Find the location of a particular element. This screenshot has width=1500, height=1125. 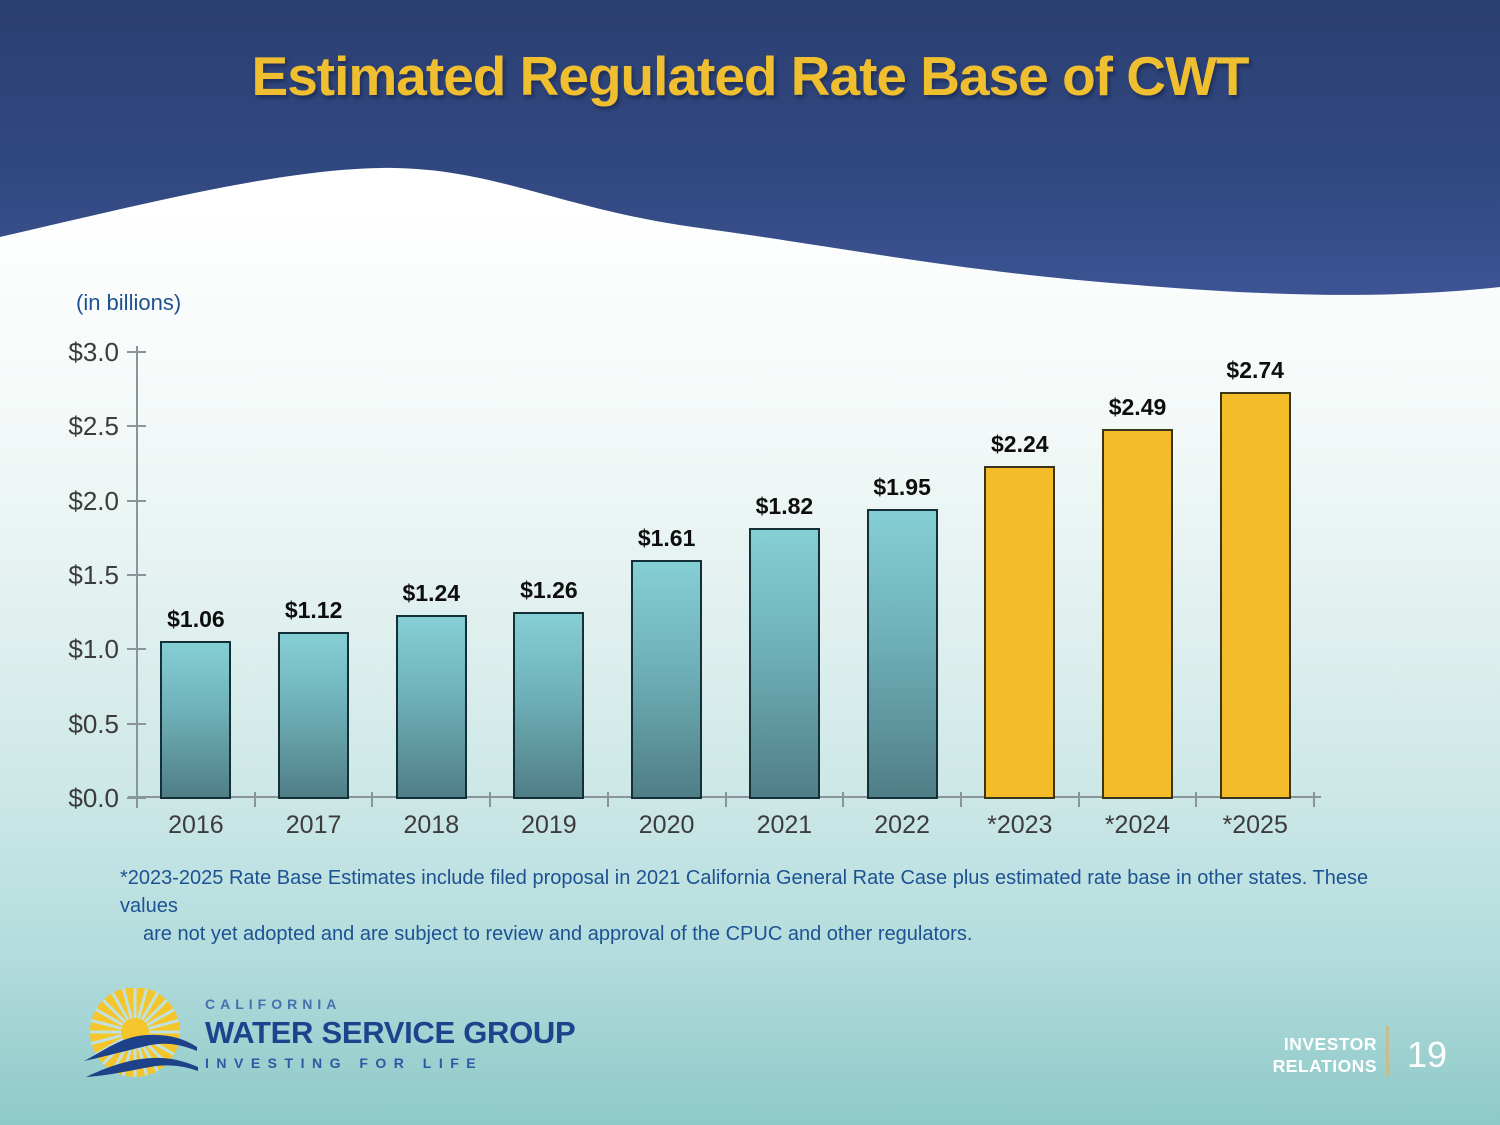

x-axis-category-label: 2018 is located at coordinates (431, 825).